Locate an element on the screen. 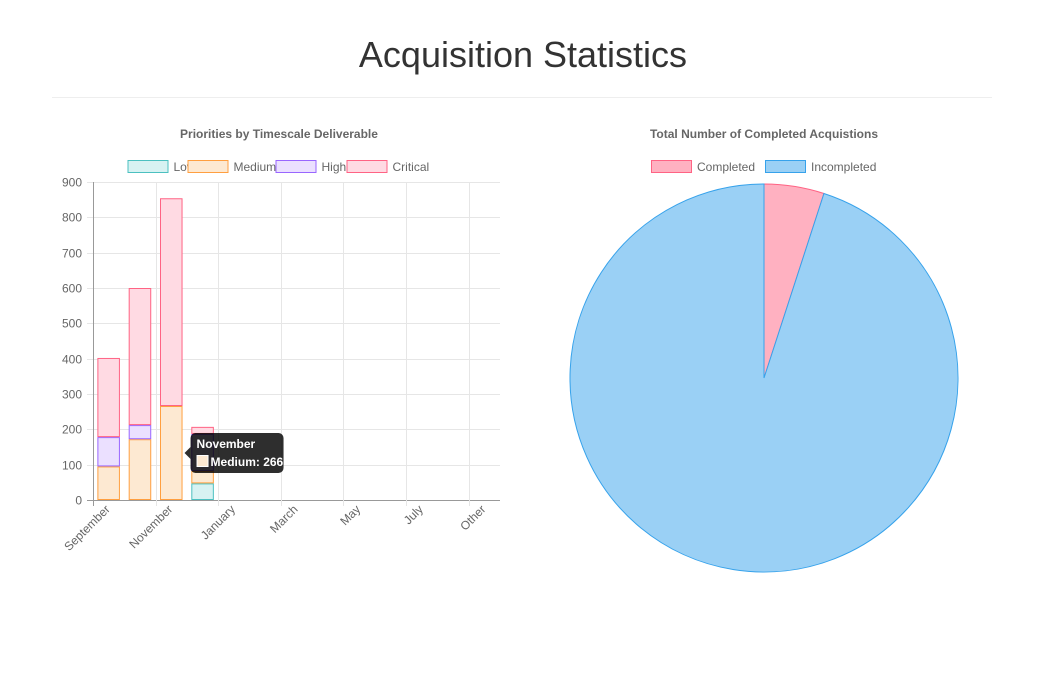 This screenshot has width=1046, height=674. legend-swatch-high is located at coordinates (296, 166).